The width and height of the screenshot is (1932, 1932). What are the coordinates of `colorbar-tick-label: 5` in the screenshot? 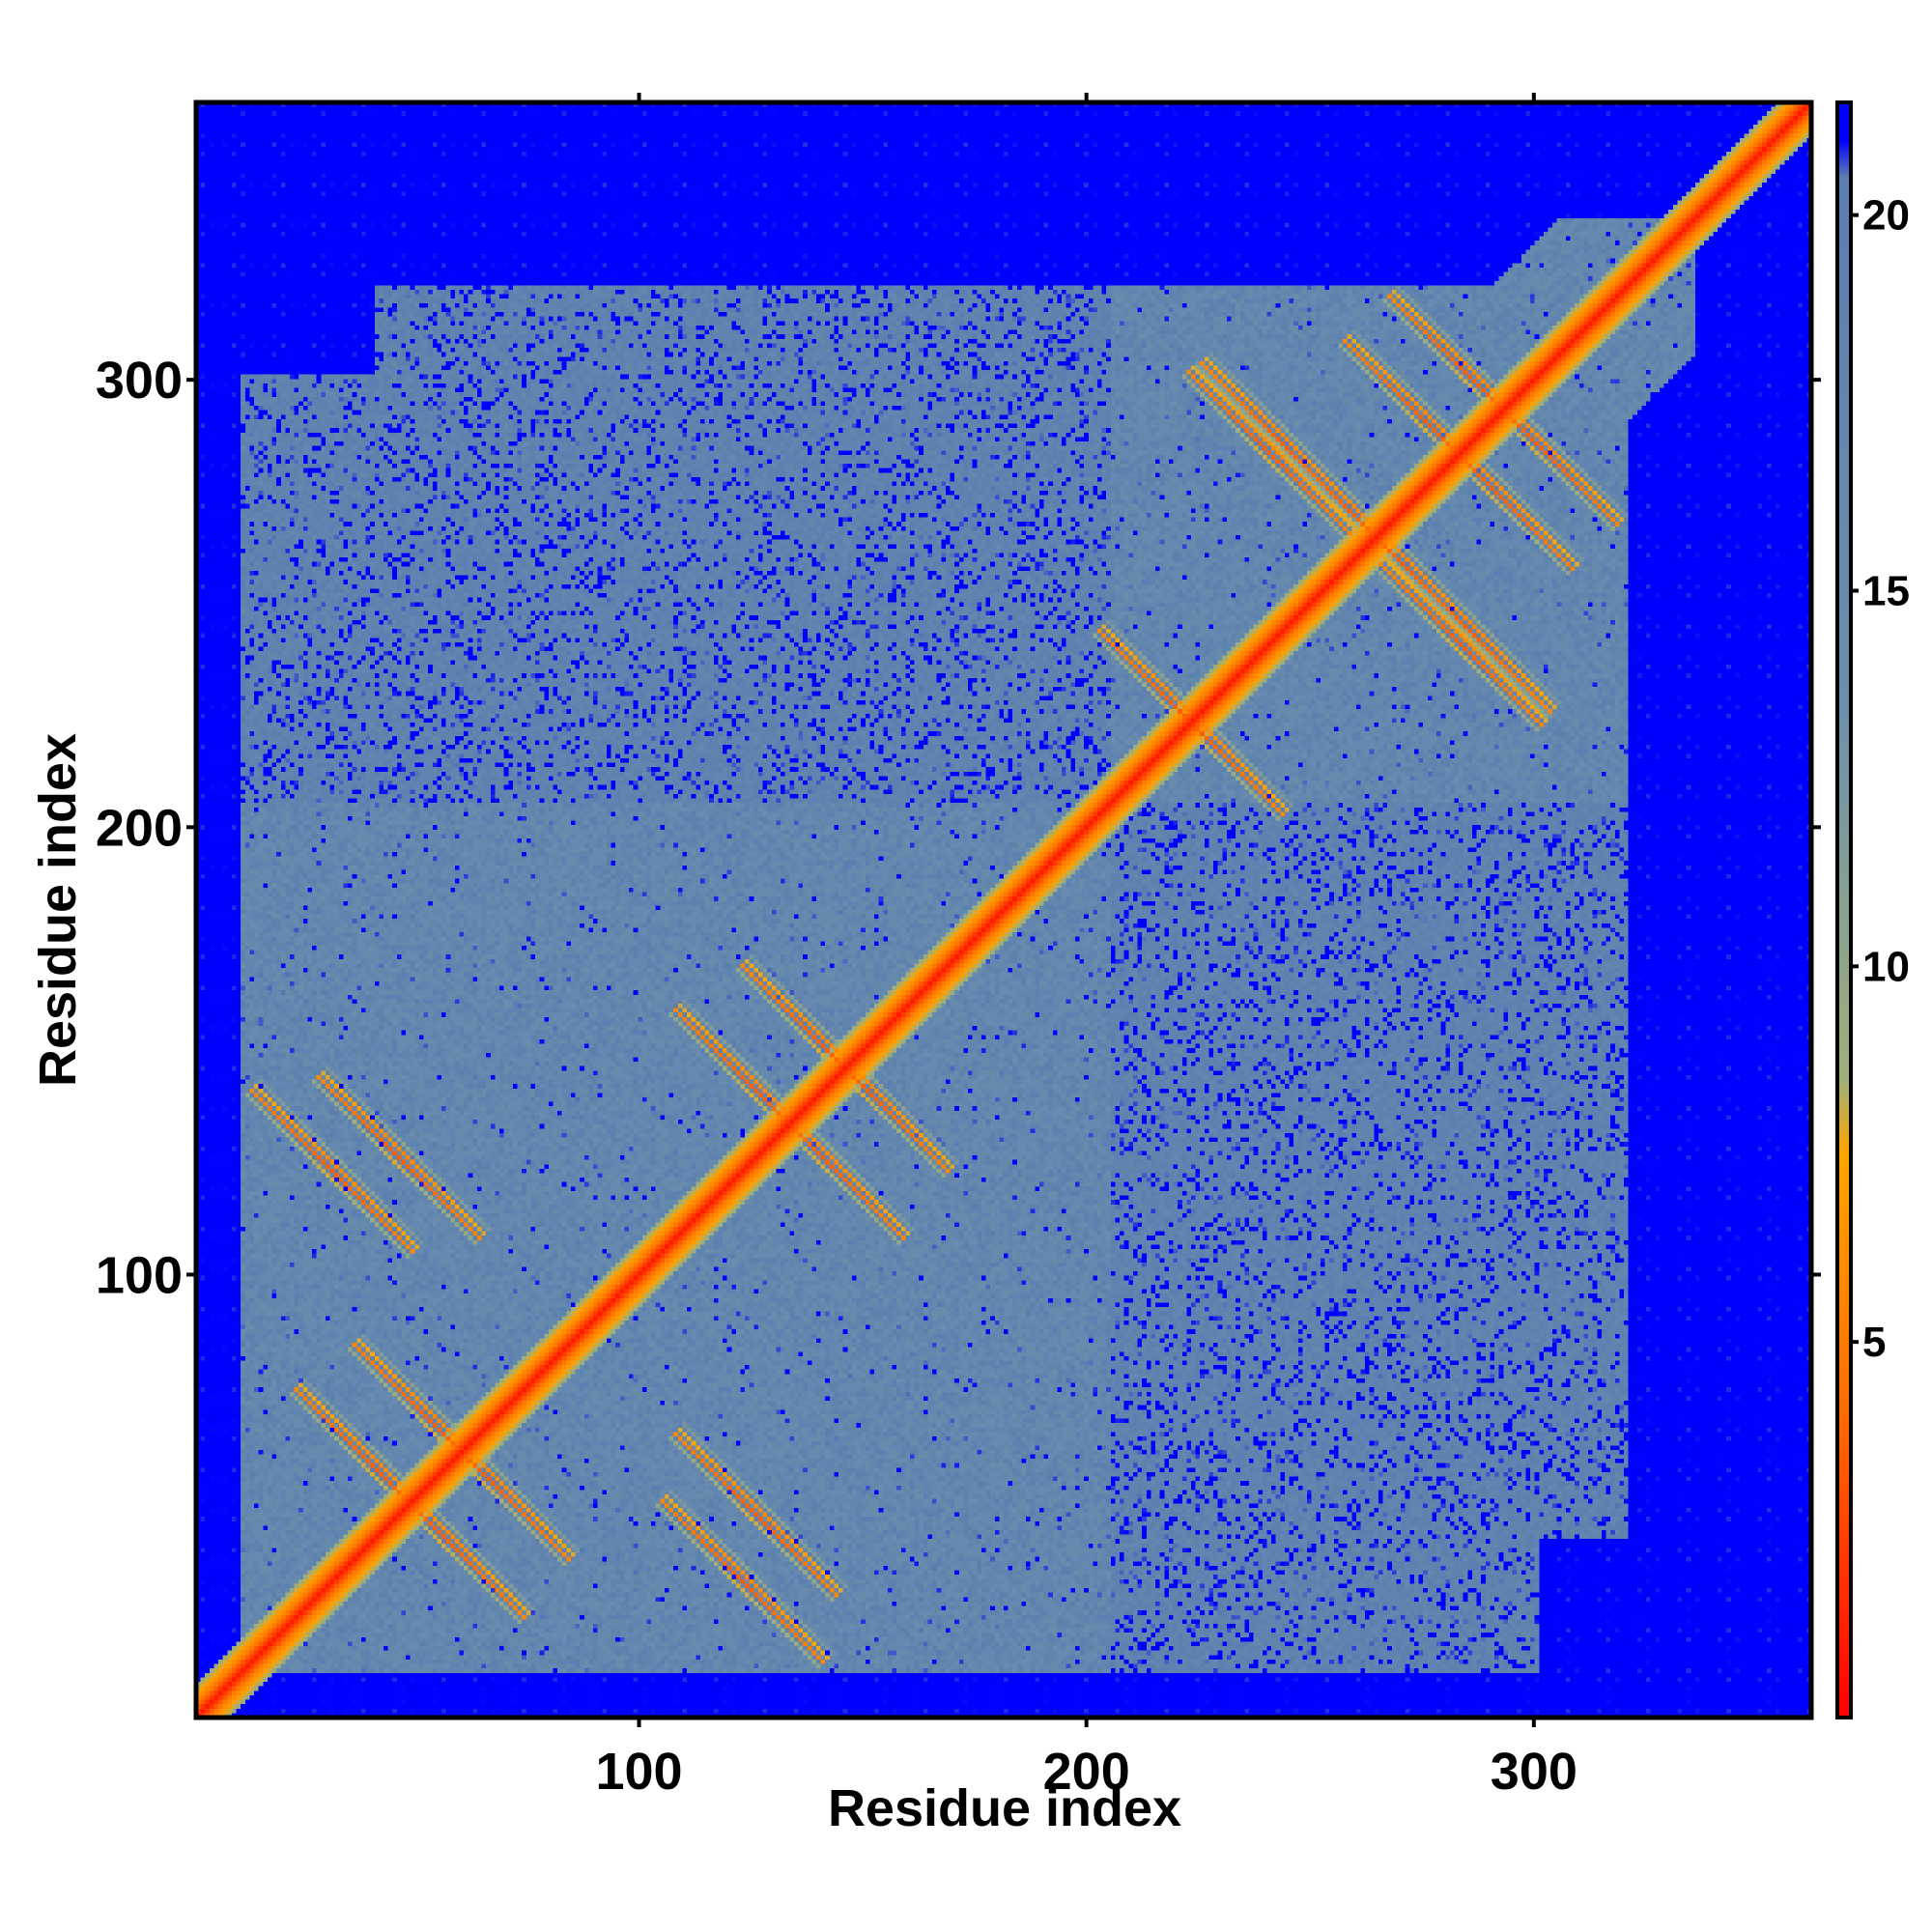 It's located at (1874, 1342).